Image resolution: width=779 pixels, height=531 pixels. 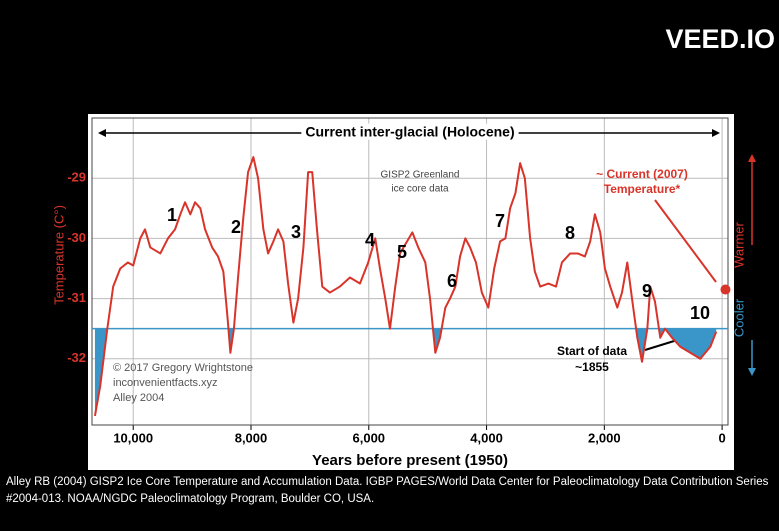 I want to click on y-tick-label: -31, so click(x=76, y=297).